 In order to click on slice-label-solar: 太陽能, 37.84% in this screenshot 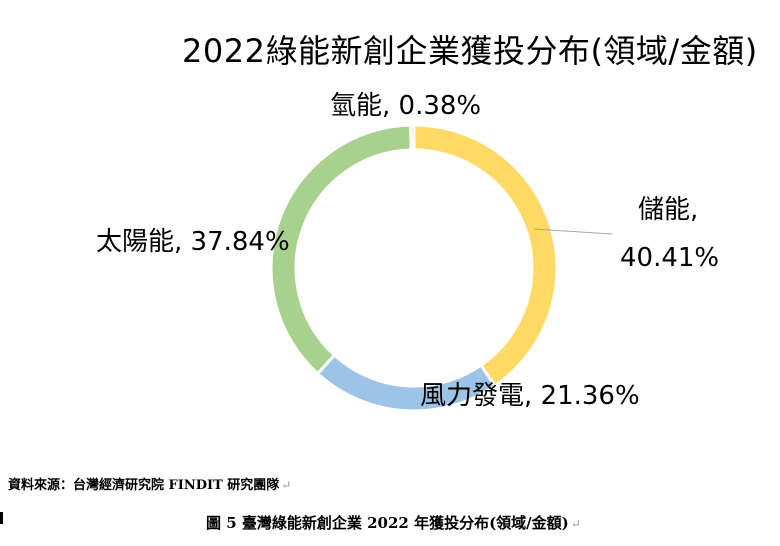, I will do `click(193, 242)`.